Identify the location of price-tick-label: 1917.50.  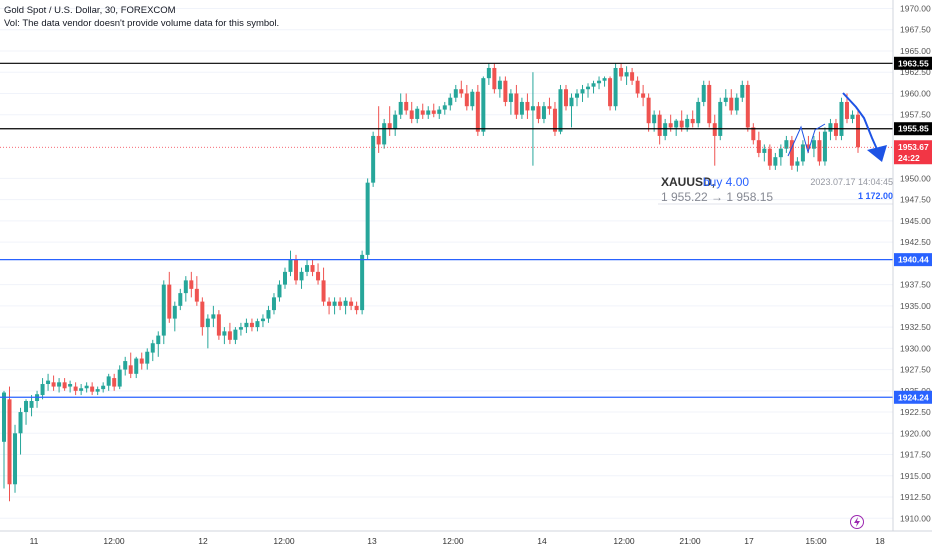
(915, 455).